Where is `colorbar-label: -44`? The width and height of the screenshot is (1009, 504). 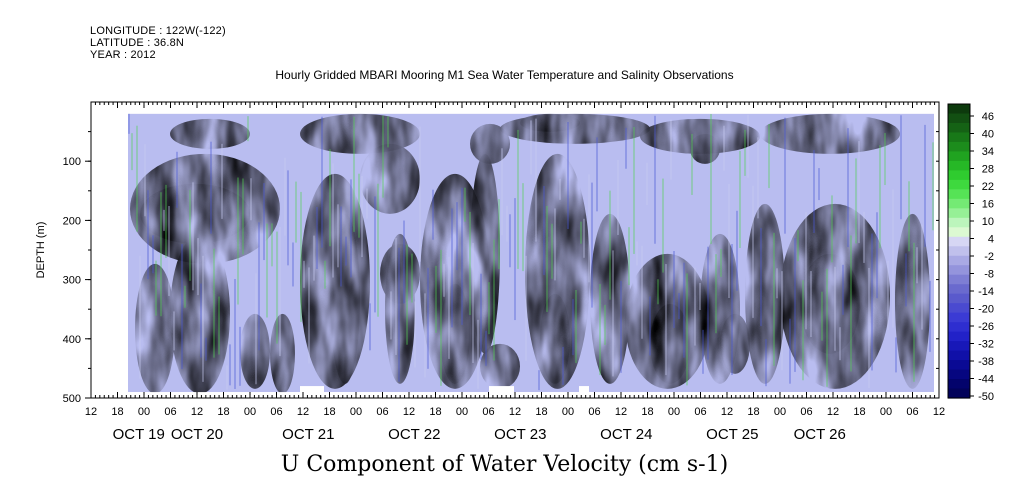 colorbar-label: -44 is located at coordinates (986, 380).